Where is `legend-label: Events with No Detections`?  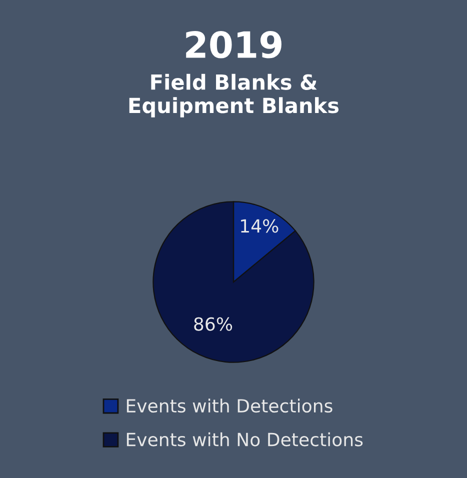 legend-label: Events with No Detections is located at coordinates (244, 439).